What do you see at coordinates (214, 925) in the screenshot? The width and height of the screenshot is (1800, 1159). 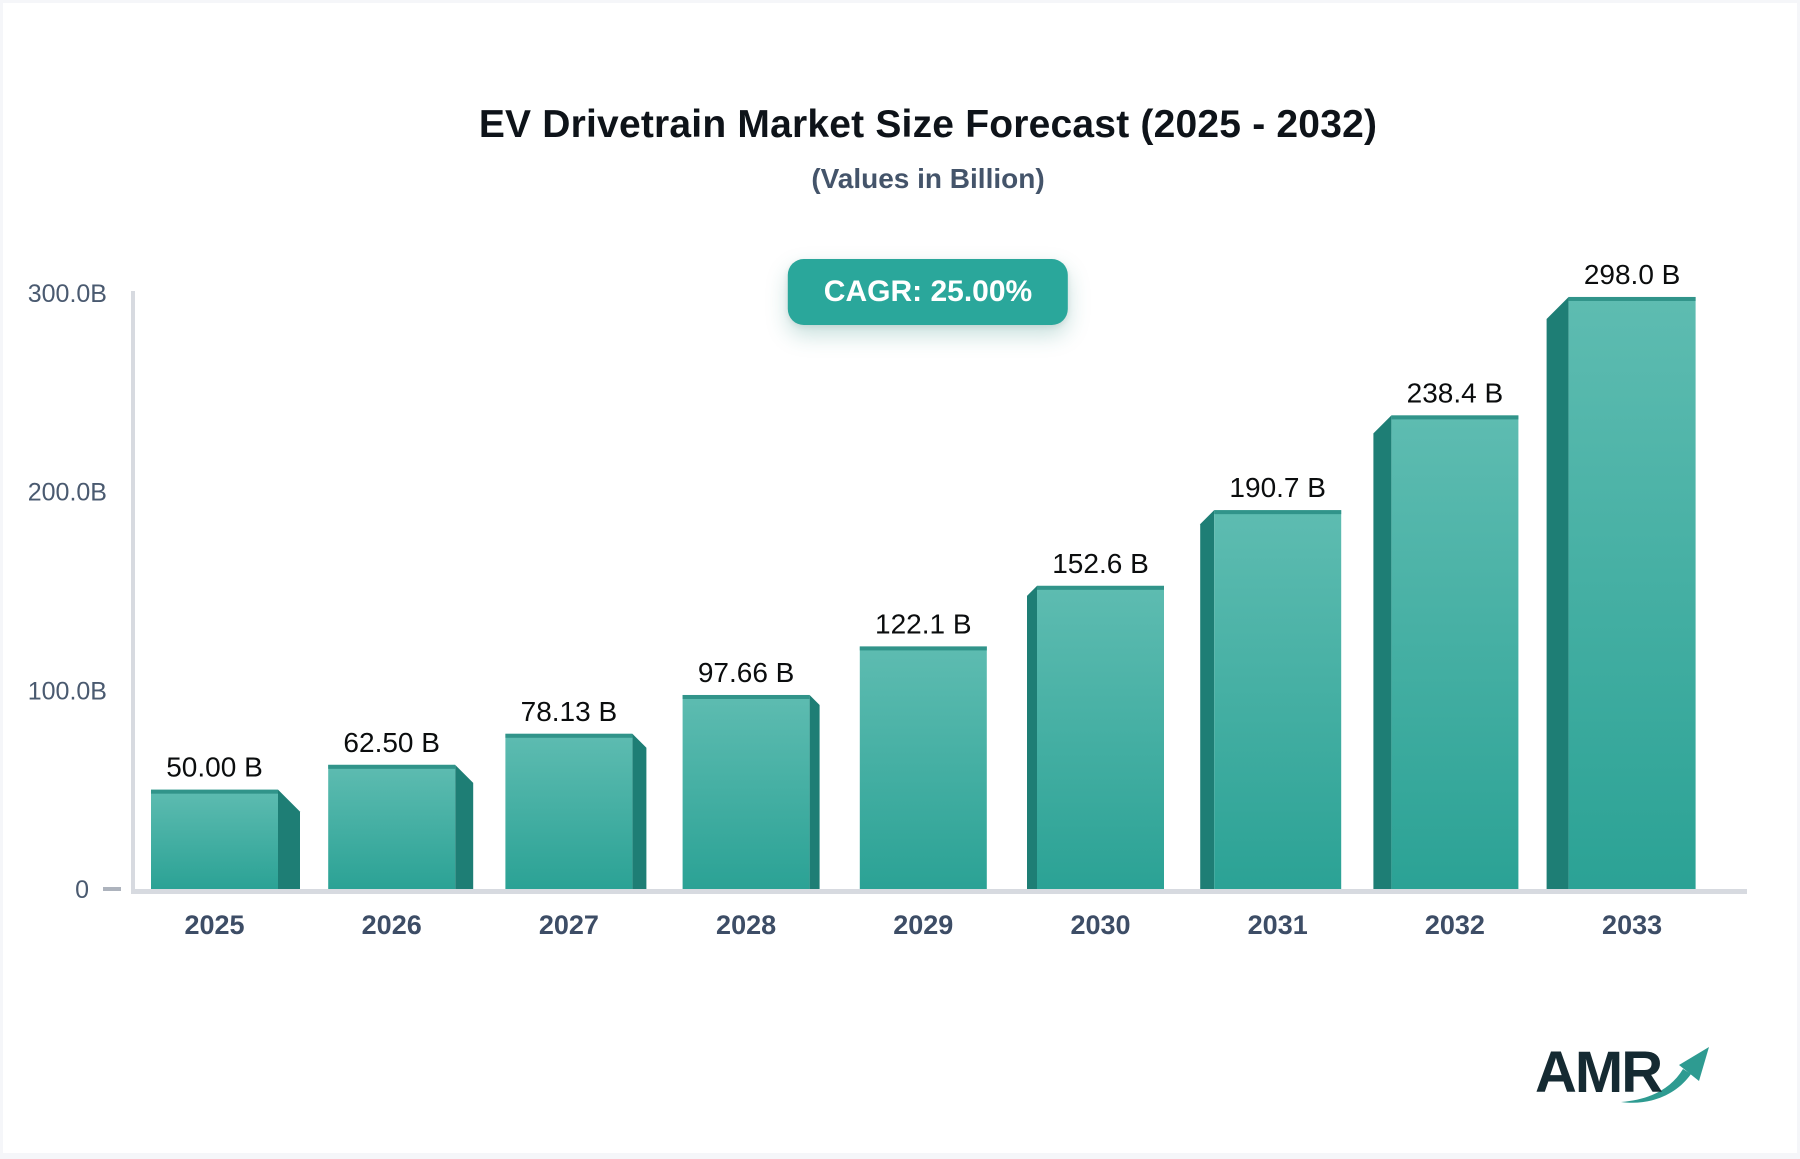 I see `x-axis-label: 2025` at bounding box center [214, 925].